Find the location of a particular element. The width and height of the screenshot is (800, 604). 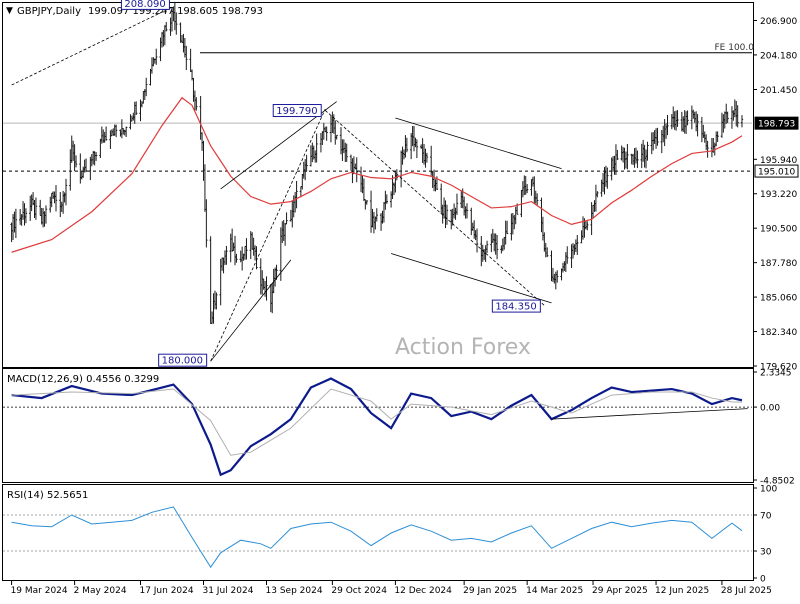

x-axis-label-5: 29 Oct 2024 is located at coordinates (359, 591).